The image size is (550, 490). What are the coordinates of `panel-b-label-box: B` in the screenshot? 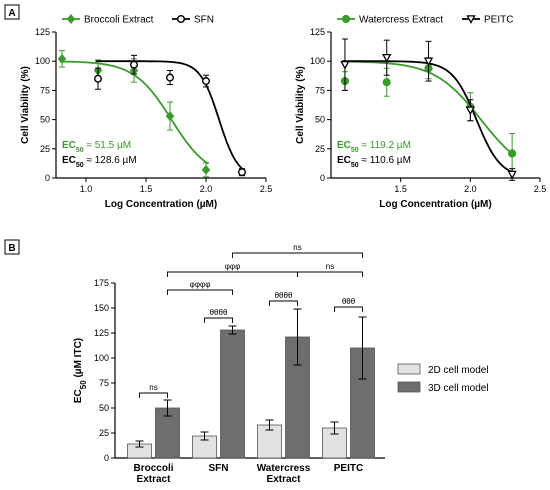 It's located at (12, 247).